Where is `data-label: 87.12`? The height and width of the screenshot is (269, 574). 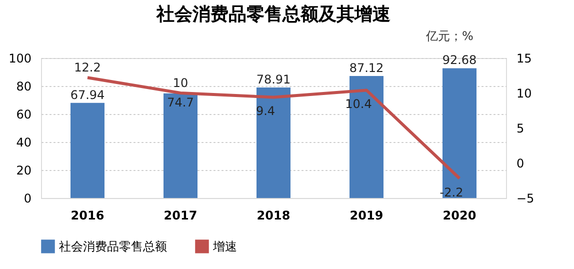 data-label: 87.12 is located at coordinates (366, 68).